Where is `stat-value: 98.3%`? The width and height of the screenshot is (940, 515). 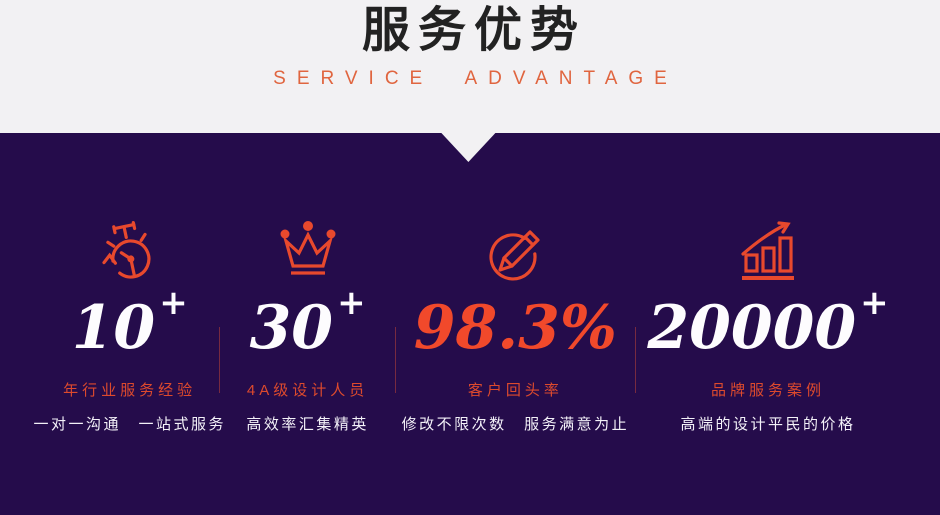 stat-value: 98.3% is located at coordinates (515, 328).